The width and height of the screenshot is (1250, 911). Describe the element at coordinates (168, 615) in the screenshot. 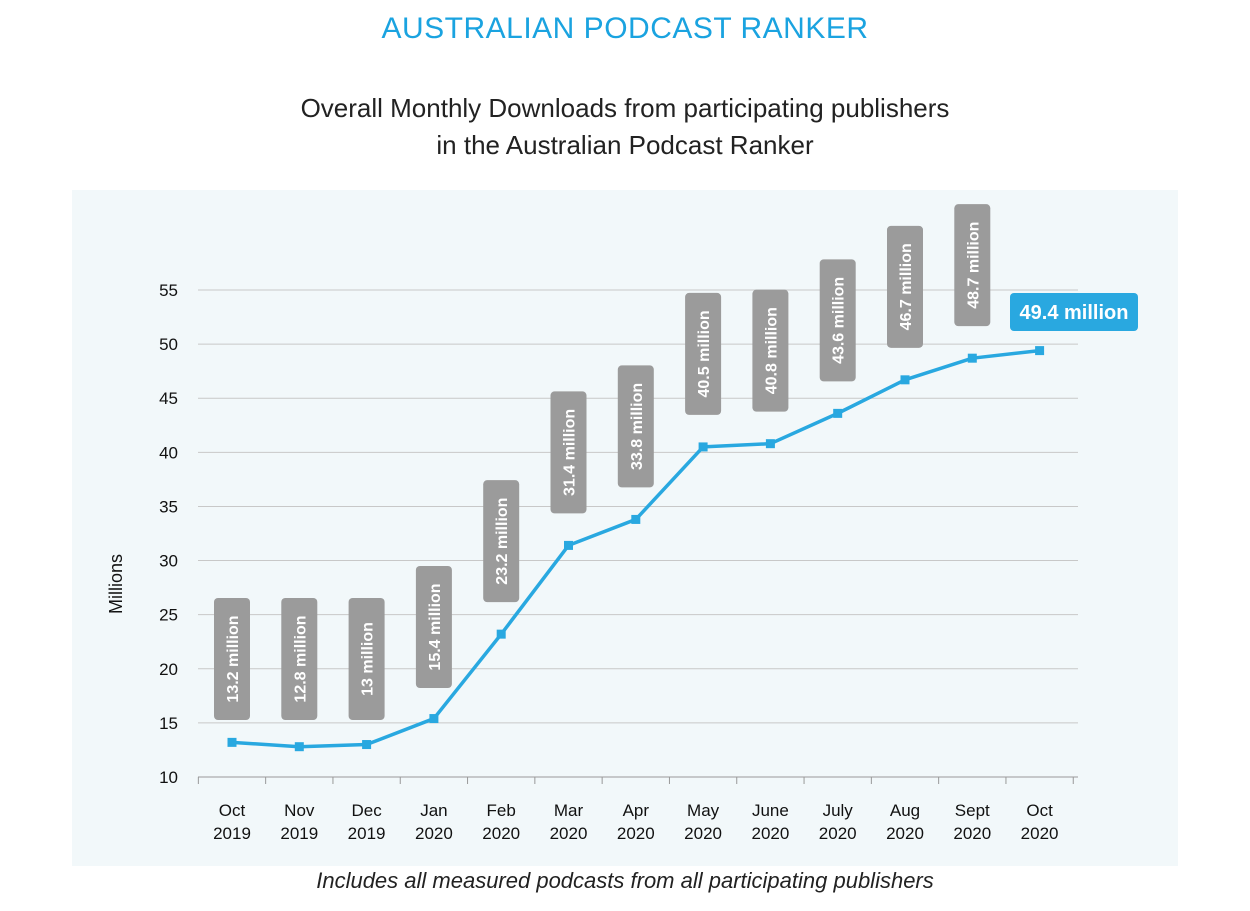

I see `y-tick-label: 25` at that location.